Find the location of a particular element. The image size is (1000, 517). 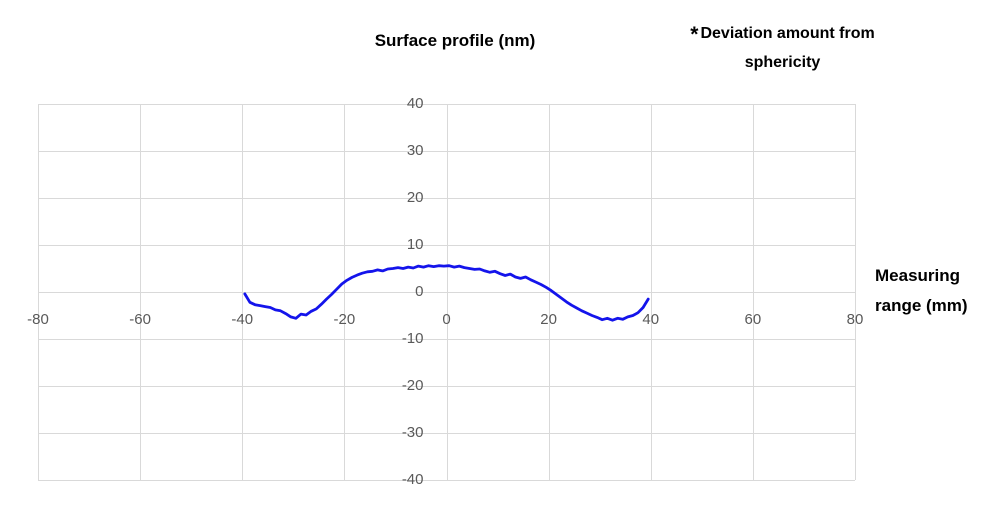

x-tick-label: 20 is located at coordinates (548, 319).